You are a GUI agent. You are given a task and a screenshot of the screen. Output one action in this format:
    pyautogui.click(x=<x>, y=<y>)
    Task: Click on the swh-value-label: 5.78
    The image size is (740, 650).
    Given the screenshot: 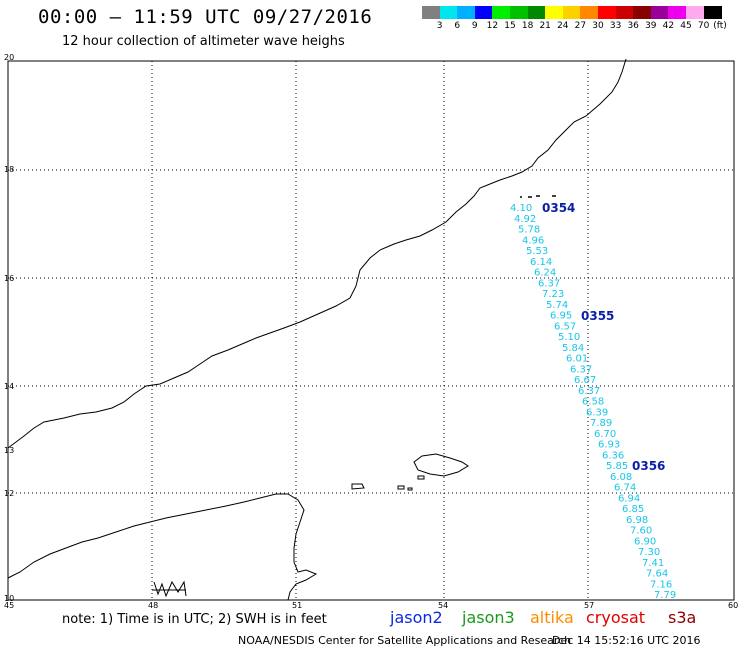 What is the action you would take?
    pyautogui.click(x=529, y=230)
    